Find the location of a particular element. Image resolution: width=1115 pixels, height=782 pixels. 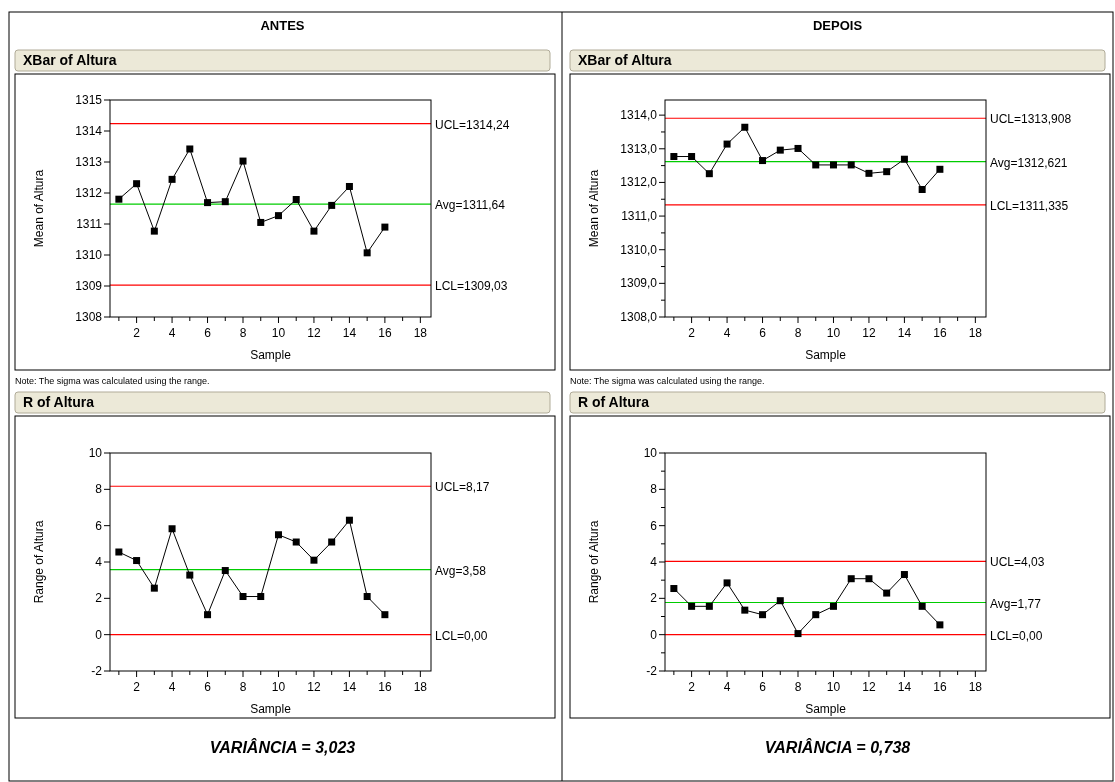

ref-line-label: UCL=4,03 is located at coordinates (1017, 562).